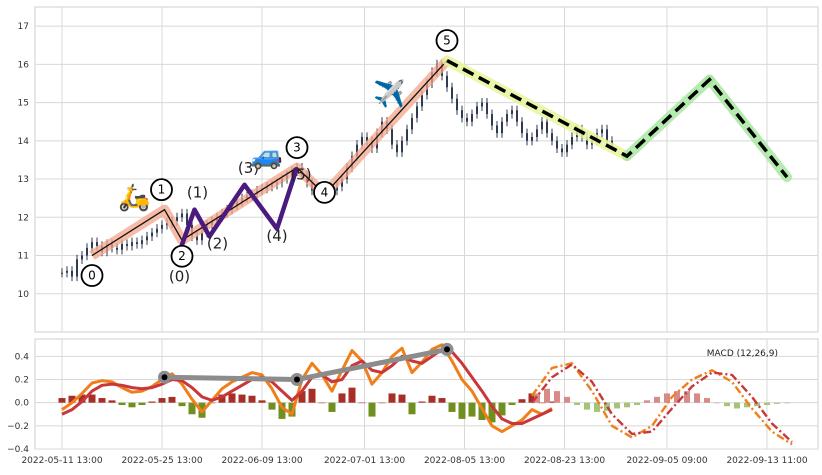 This screenshot has width=822, height=475. Describe the element at coordinates (134, 198) in the screenshot. I see `emoji-marker: 🛵` at that location.